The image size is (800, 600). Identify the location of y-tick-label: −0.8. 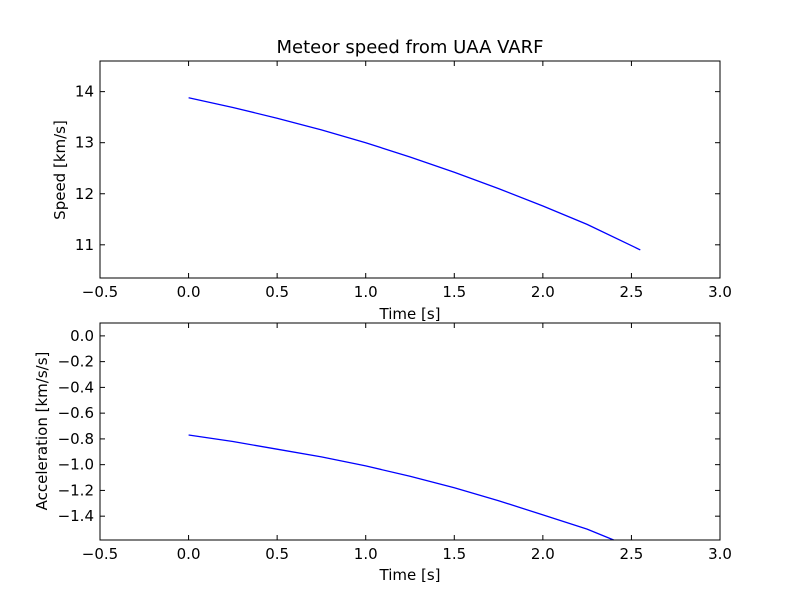
(76, 439).